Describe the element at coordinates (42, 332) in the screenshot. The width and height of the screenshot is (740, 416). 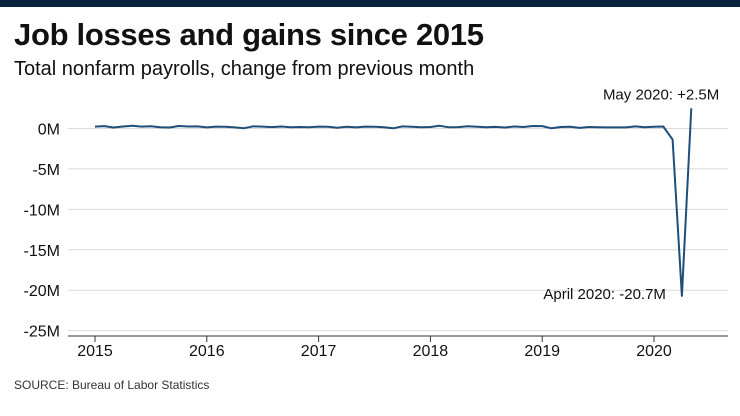
I see `y-tick-label: -25M` at that location.